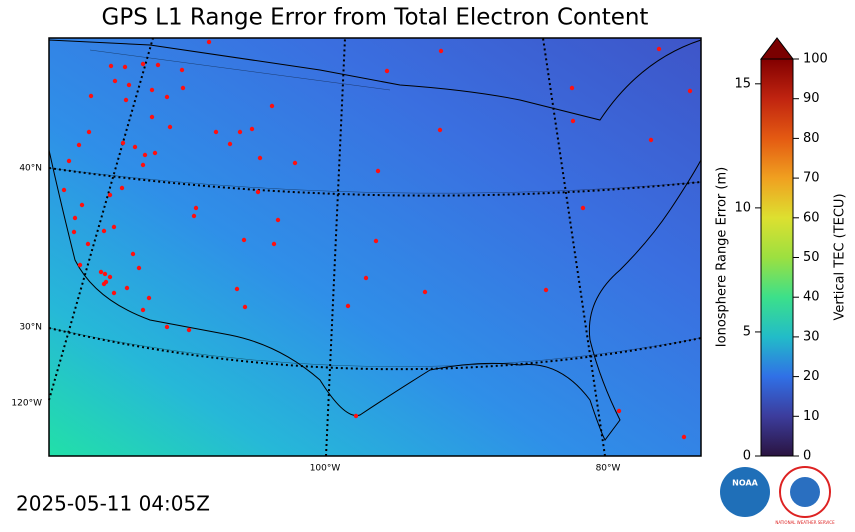 The image size is (855, 532). What do you see at coordinates (811, 297) in the screenshot?
I see `tick-label: 40` at bounding box center [811, 297].